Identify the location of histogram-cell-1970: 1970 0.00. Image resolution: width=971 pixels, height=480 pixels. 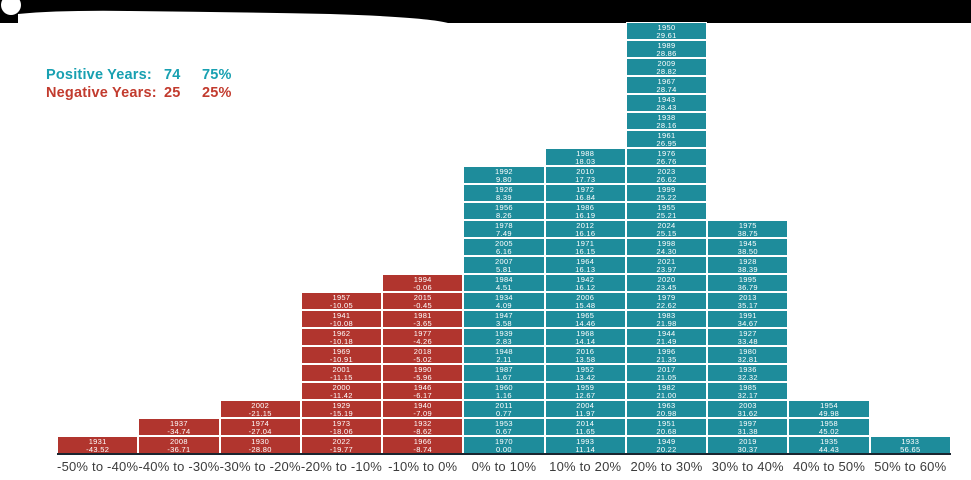
(504, 445).